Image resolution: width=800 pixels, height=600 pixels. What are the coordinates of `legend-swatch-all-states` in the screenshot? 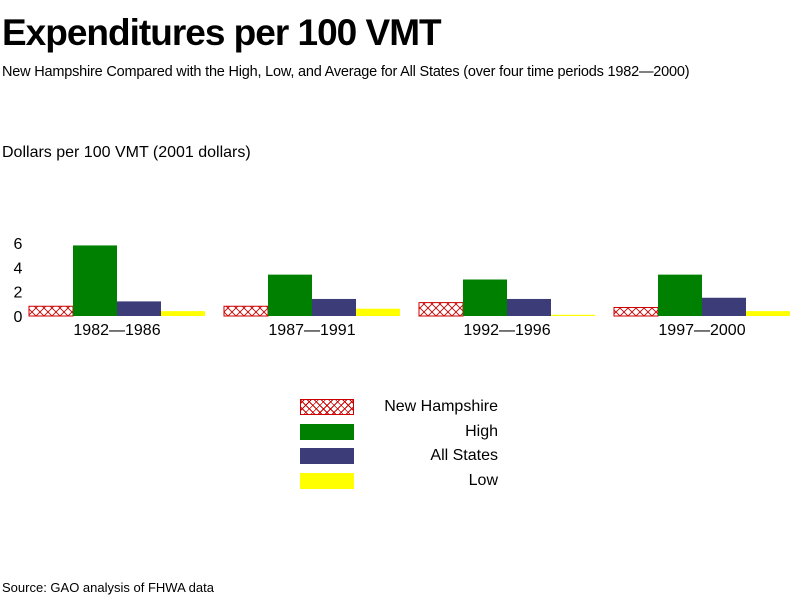 It's located at (327, 456).